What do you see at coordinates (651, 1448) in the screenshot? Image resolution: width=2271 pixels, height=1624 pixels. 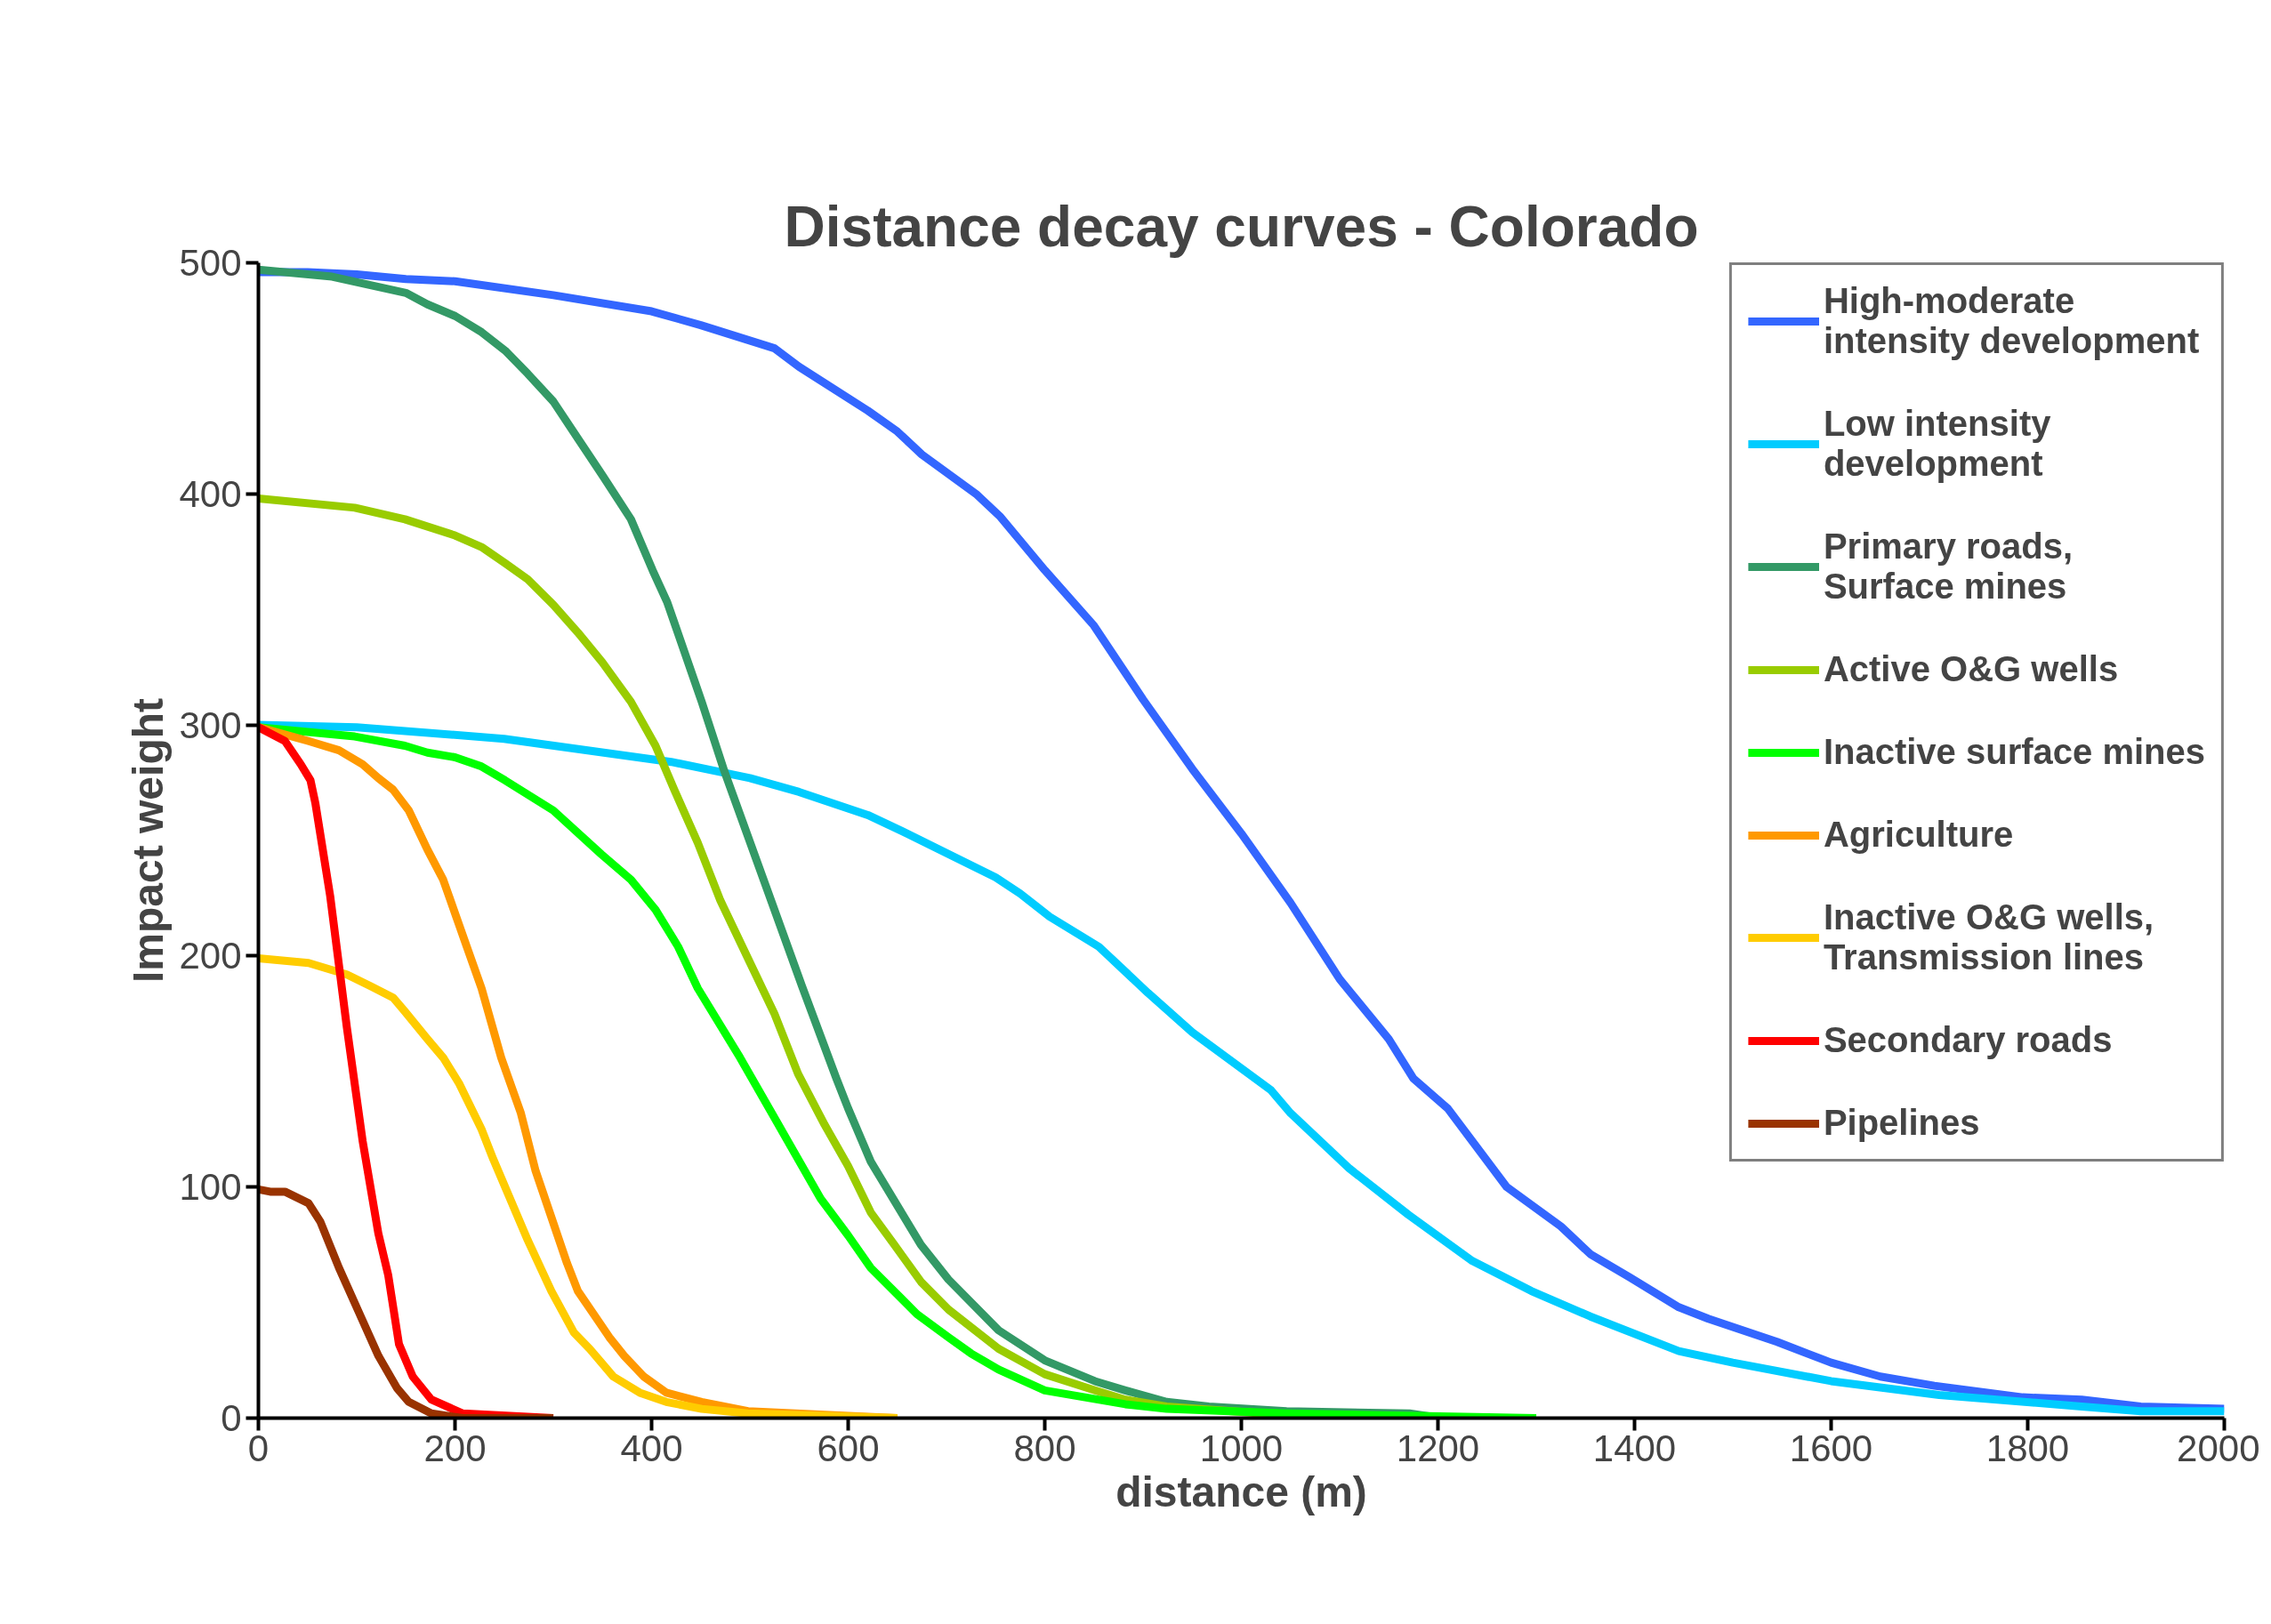 I see `x-tick-label: 400` at bounding box center [651, 1448].